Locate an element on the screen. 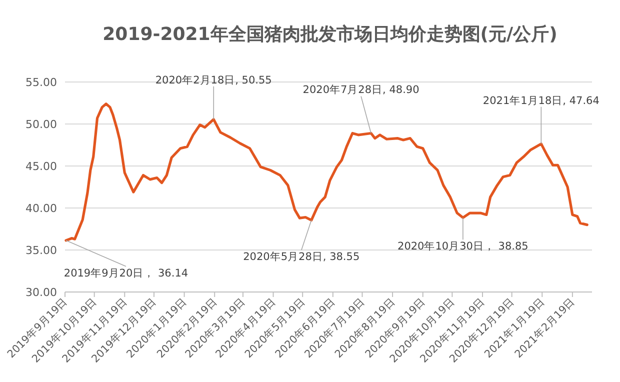 The width and height of the screenshot is (620, 382). y-tick-label: 55.00 is located at coordinates (41, 82).